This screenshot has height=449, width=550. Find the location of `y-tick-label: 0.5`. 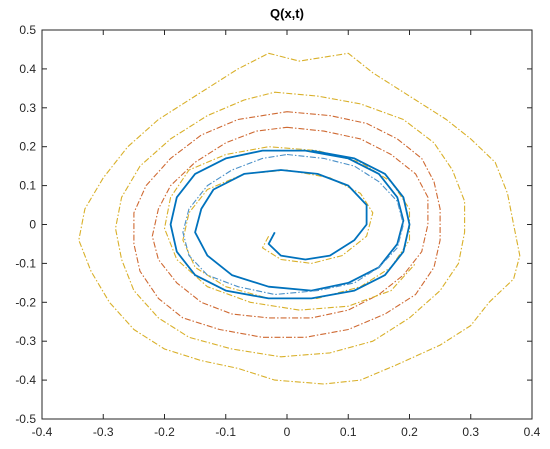

y-tick-label: 0.5 is located at coordinates (27, 30).